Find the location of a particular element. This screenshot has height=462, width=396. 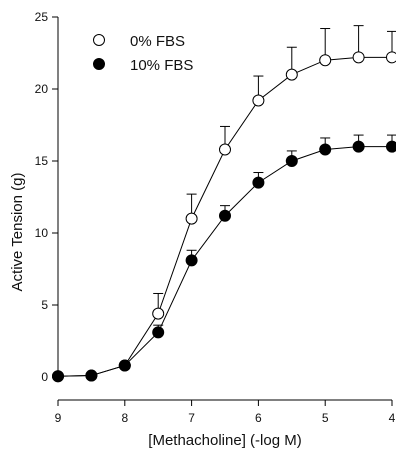

x-tick-label: 6 is located at coordinates (258, 418).